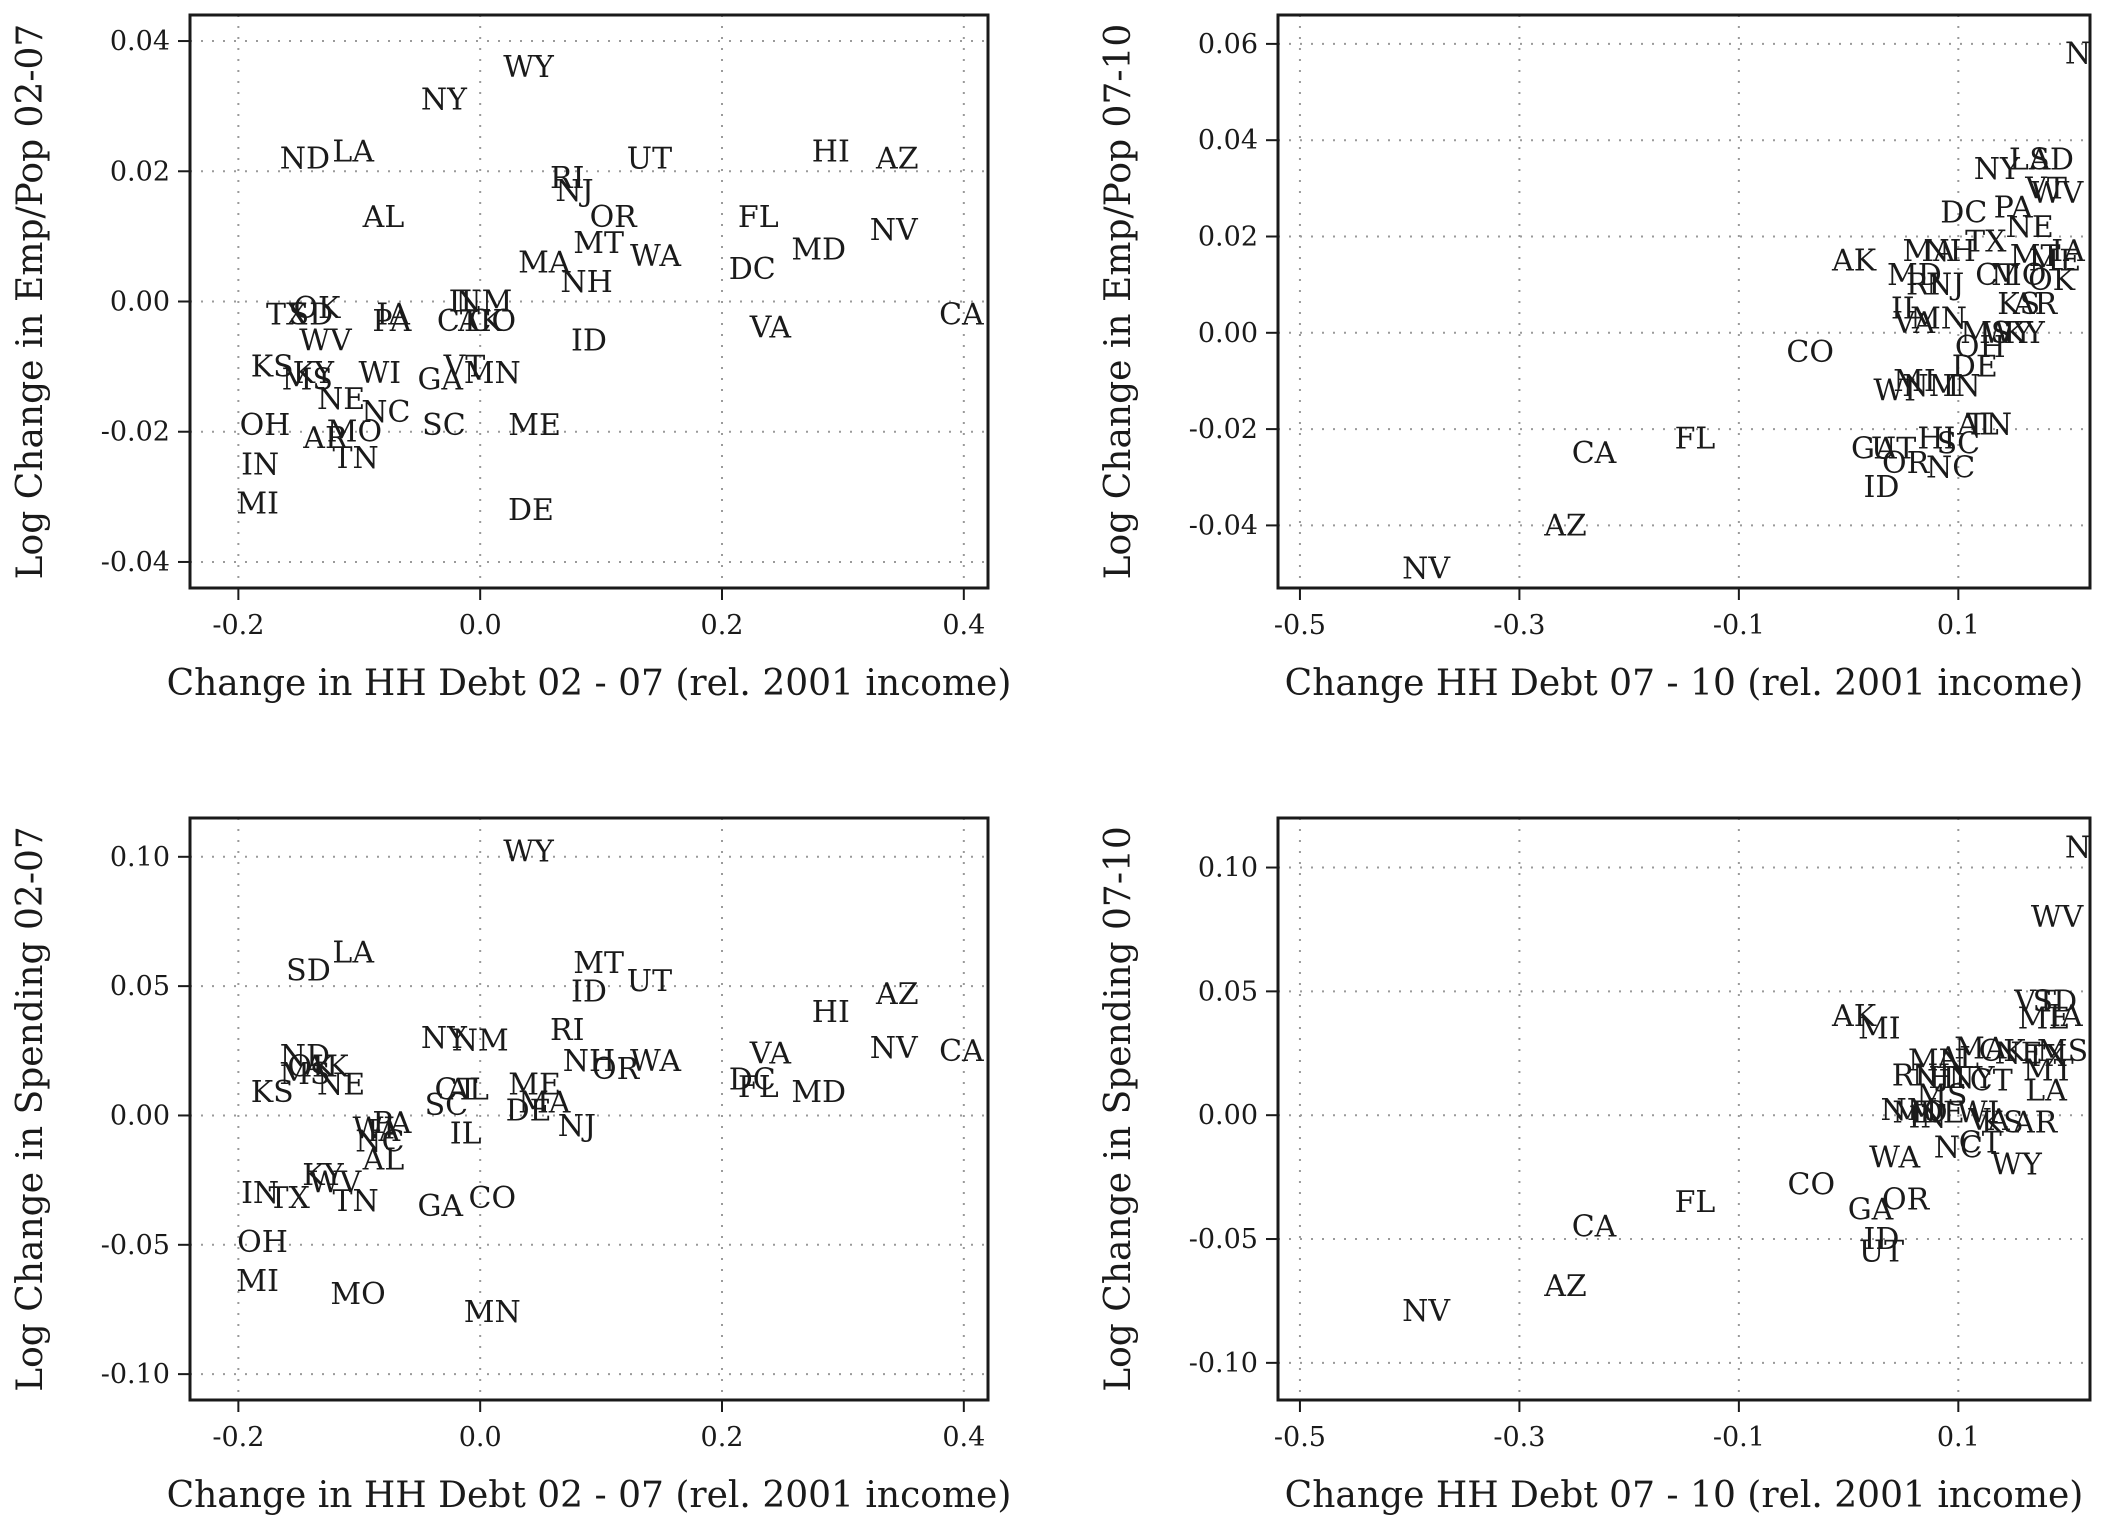 The width and height of the screenshot is (2128, 1527). What do you see at coordinates (2013, 208) in the screenshot?
I see `point-label-pa: PA` at bounding box center [2013, 208].